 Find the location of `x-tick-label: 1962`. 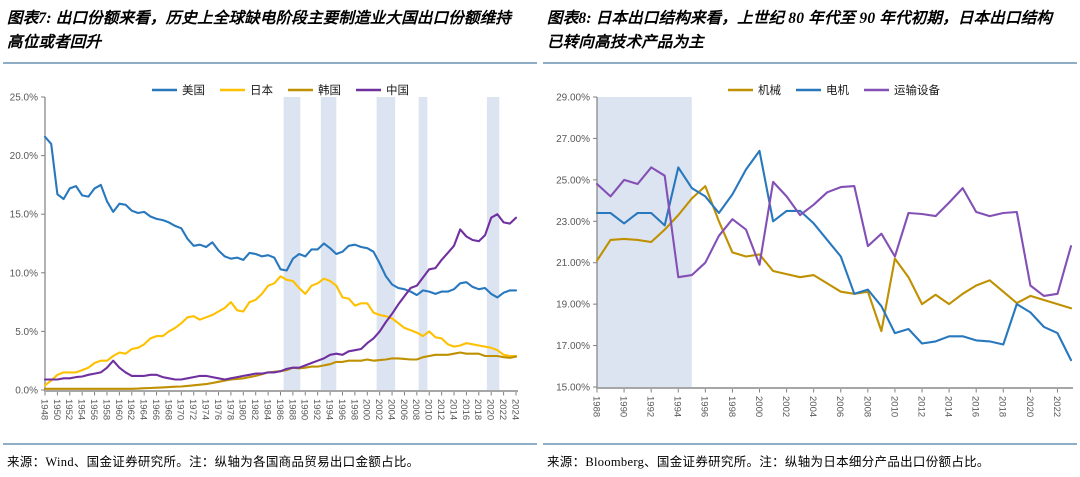

x-tick-label: 1962 is located at coordinates (130, 409).